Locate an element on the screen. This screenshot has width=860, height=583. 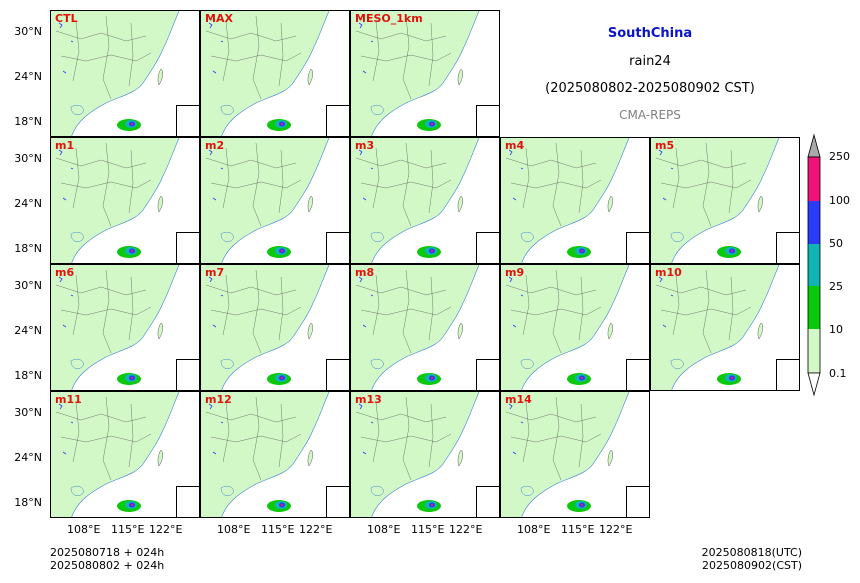
colorbar-graphic is located at coordinates (814, 265).